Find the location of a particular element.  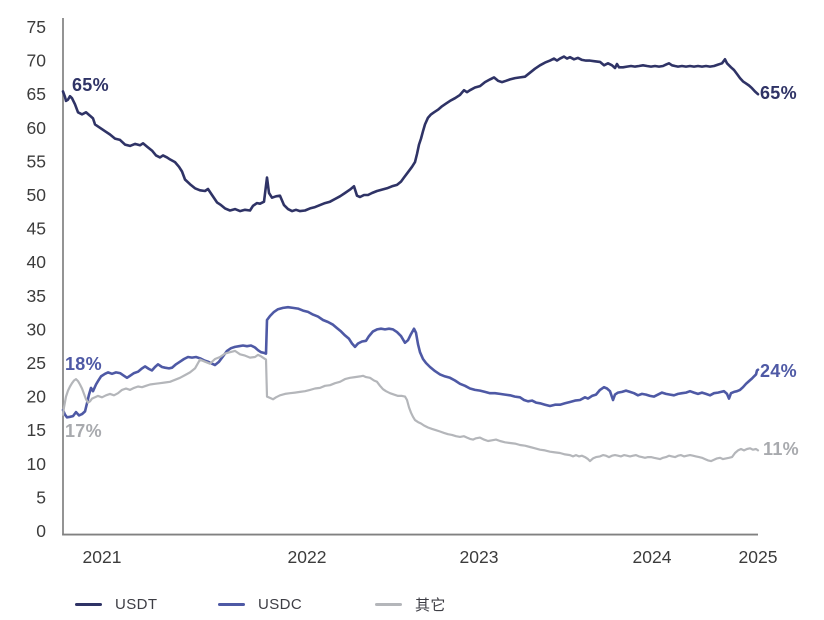

y-tick-label: 15 is located at coordinates (36, 430).